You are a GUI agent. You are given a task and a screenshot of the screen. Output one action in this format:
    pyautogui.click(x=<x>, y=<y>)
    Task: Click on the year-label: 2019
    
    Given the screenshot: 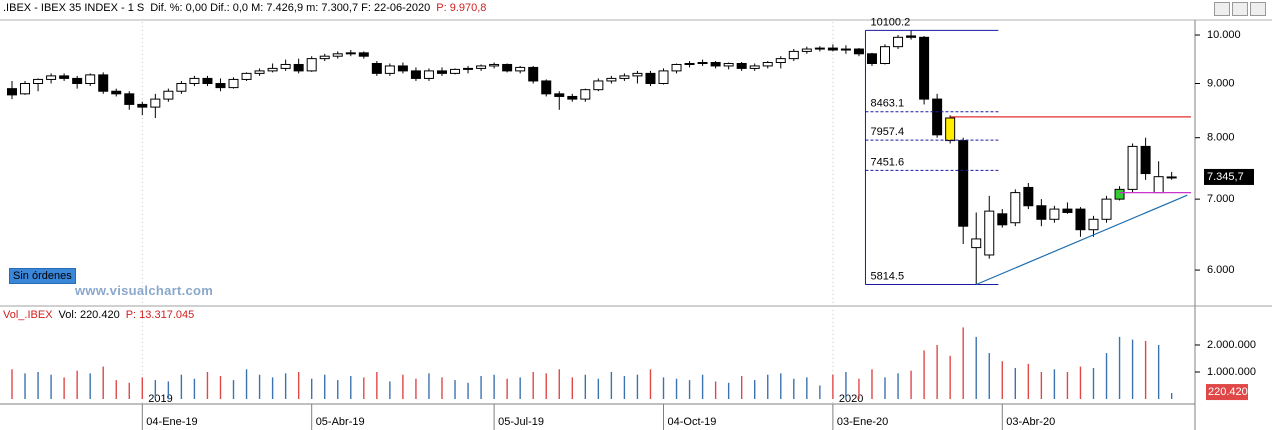 What is the action you would take?
    pyautogui.click(x=160, y=399)
    